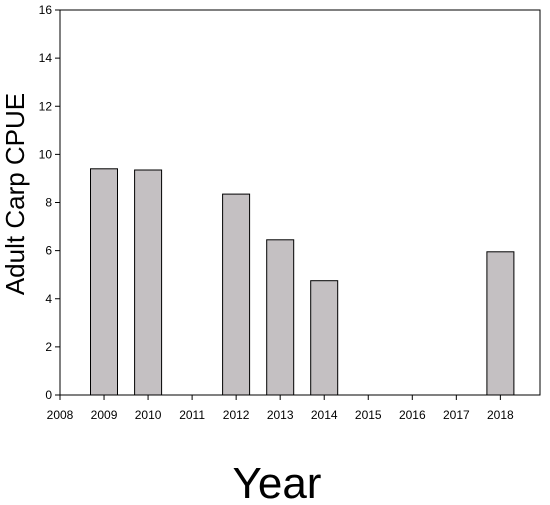 The image size is (550, 505). What do you see at coordinates (456, 415) in the screenshot?
I see `x-tick-label: 2017` at bounding box center [456, 415].